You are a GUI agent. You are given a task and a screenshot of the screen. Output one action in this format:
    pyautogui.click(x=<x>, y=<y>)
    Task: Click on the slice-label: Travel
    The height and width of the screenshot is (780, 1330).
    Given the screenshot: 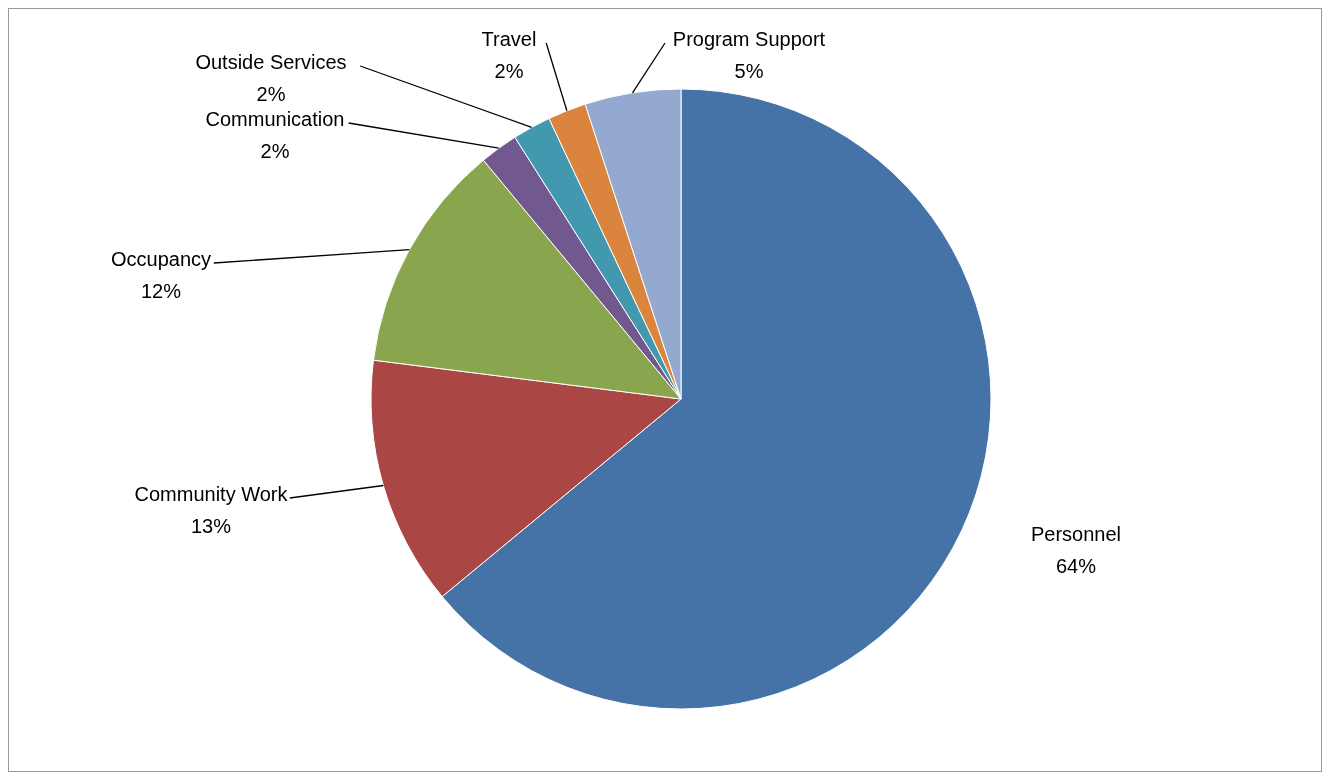 What is the action you would take?
    pyautogui.click(x=509, y=39)
    